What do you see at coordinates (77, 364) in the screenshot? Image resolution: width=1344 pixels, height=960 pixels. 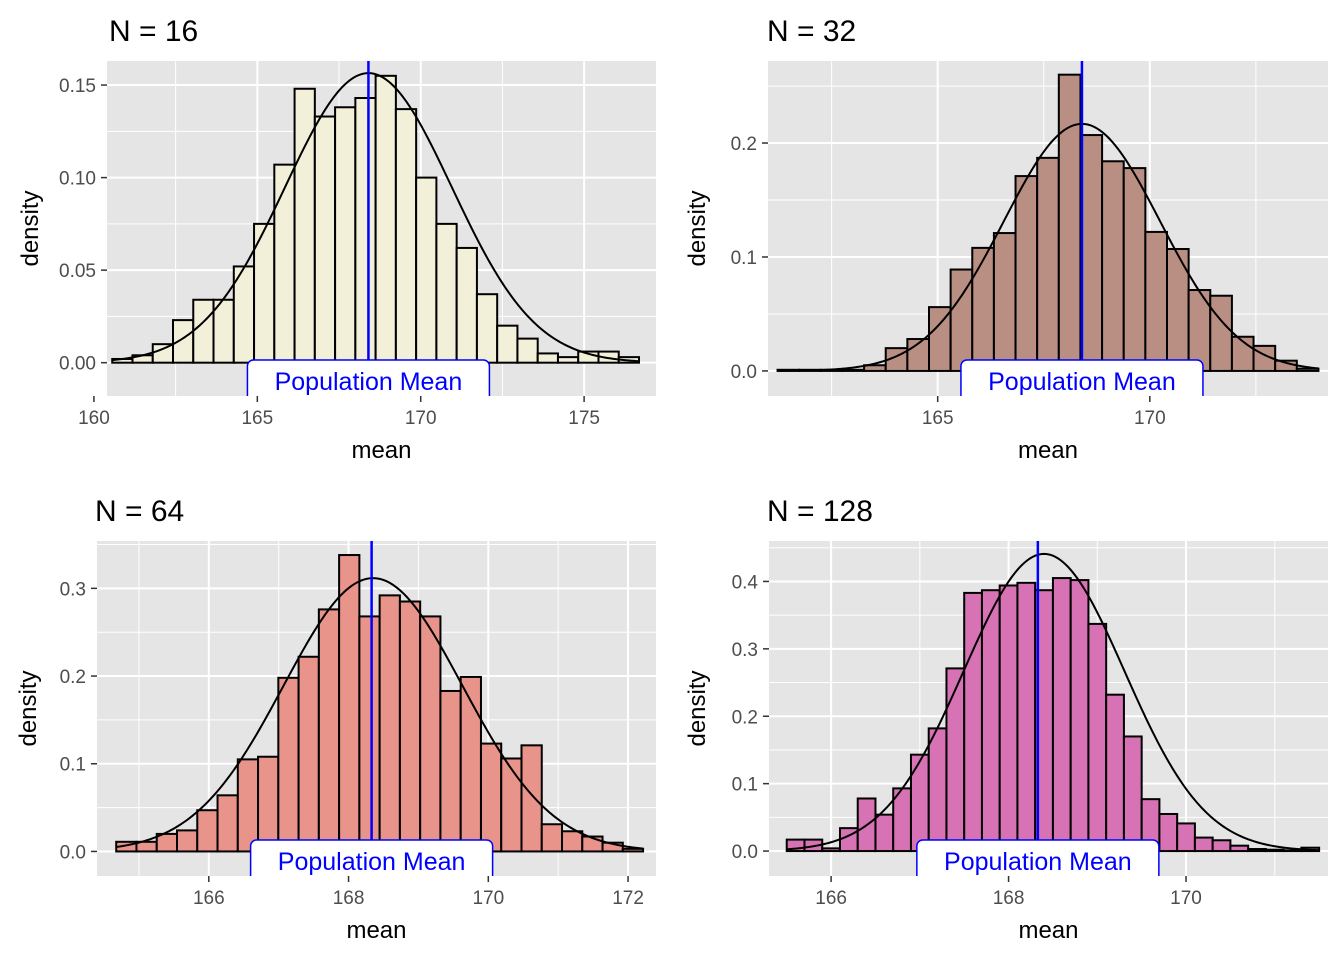 I see `y-tick-label: 0.00` at bounding box center [77, 364].